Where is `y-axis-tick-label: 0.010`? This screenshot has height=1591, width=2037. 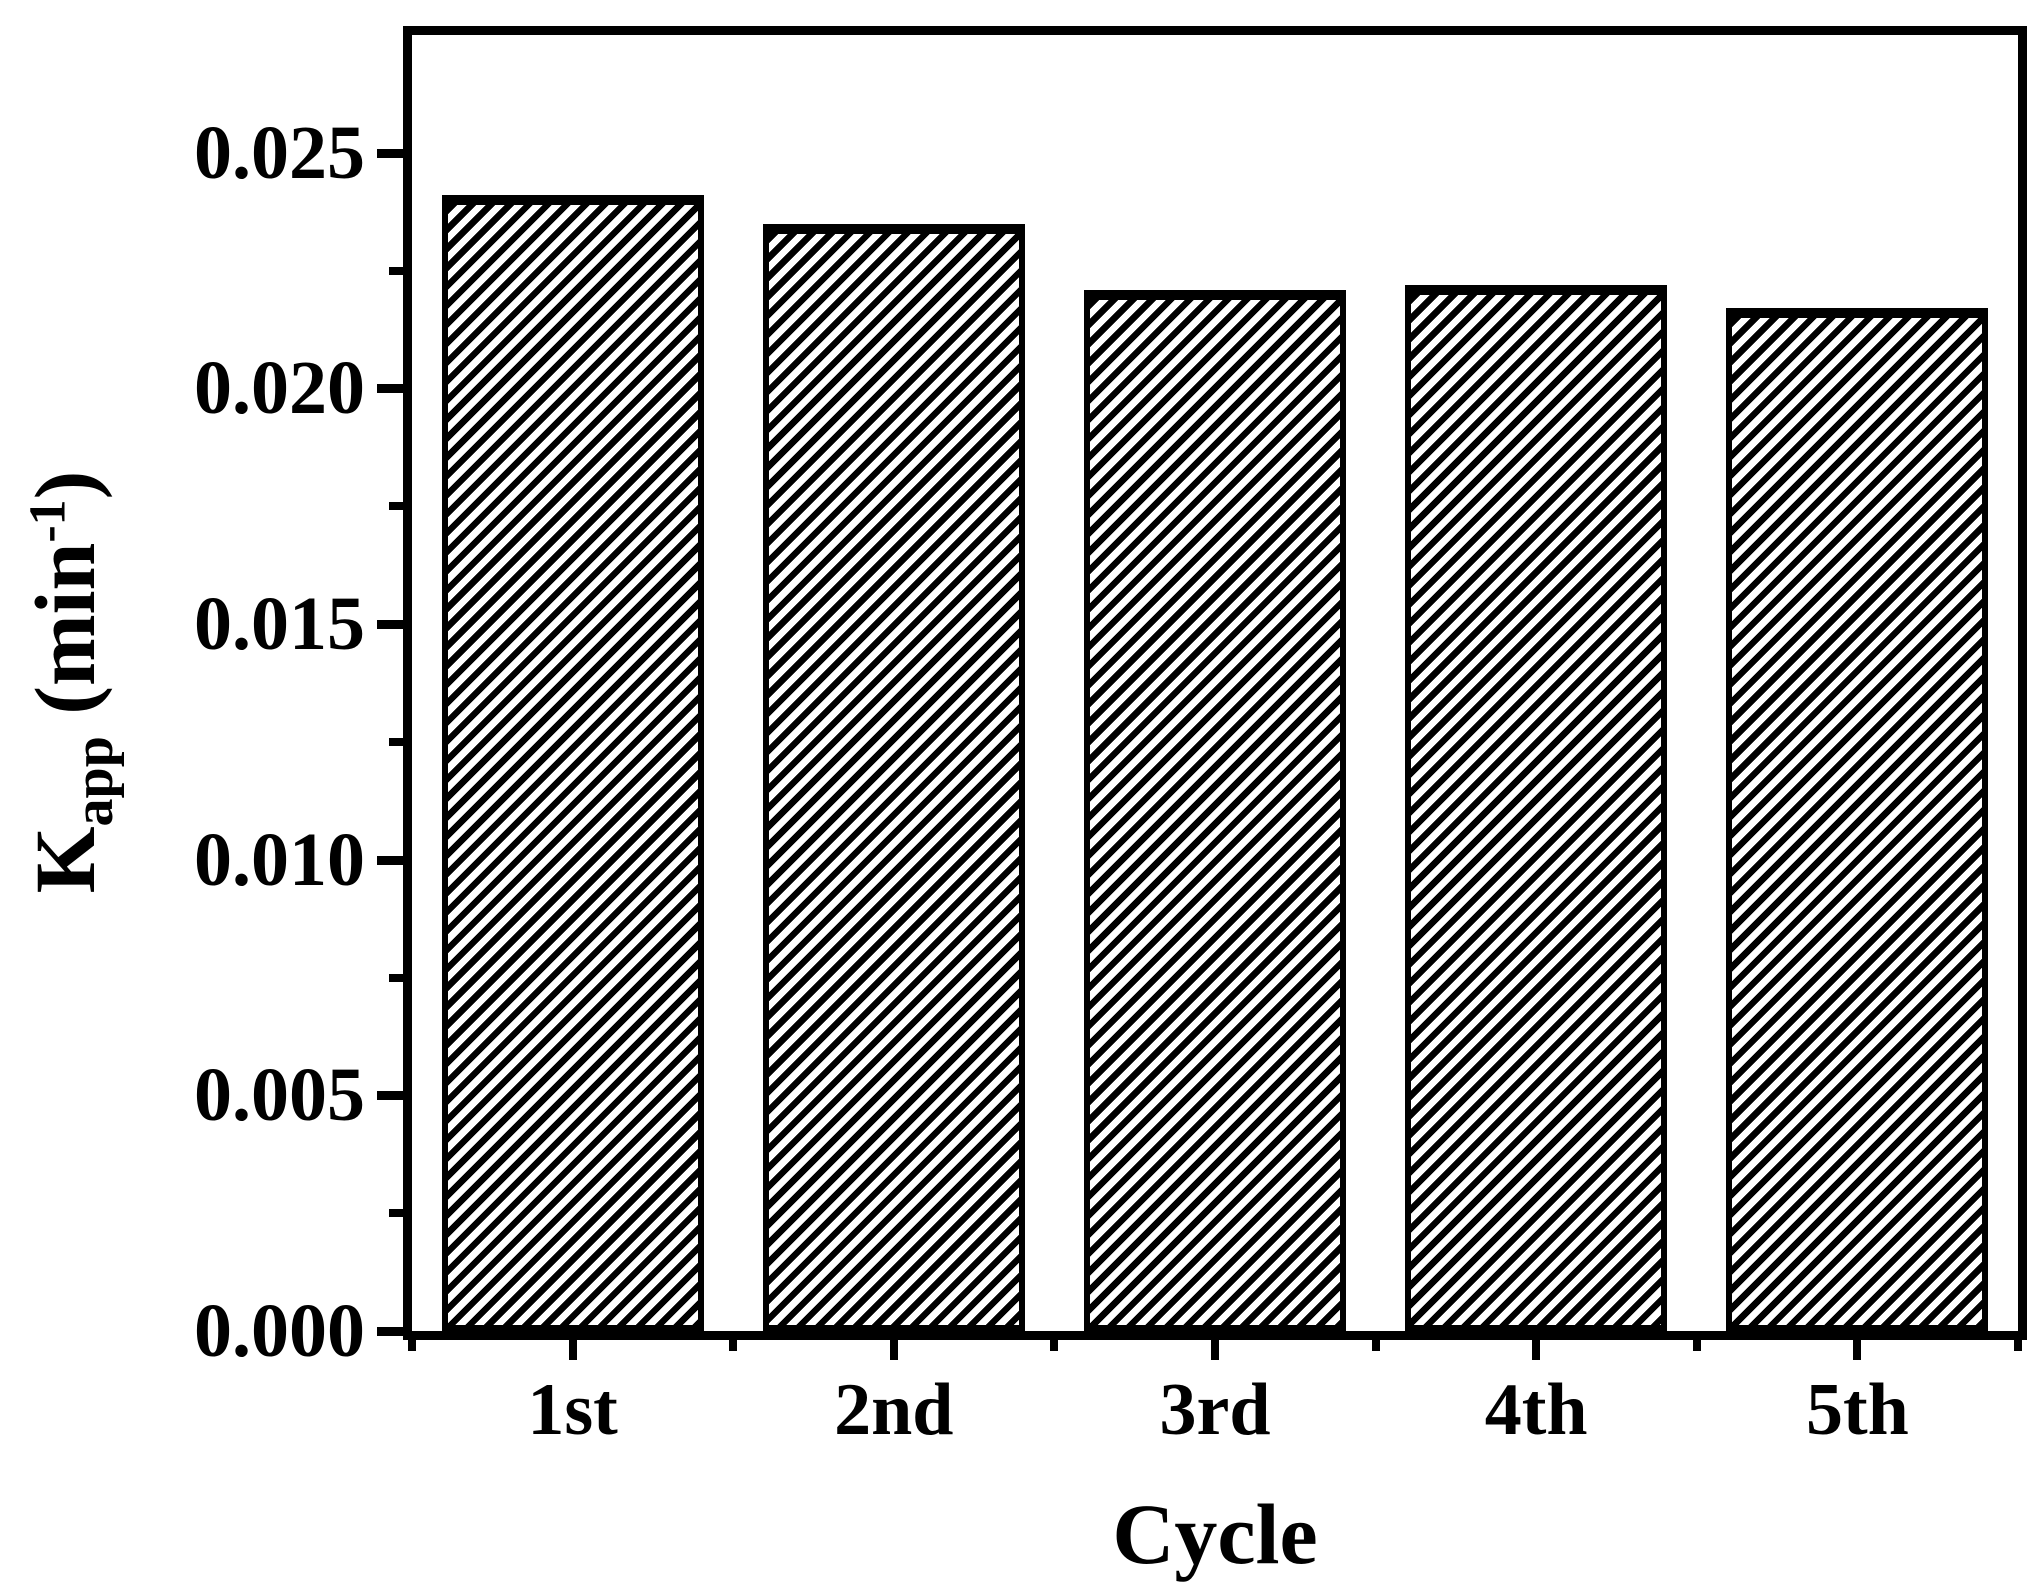 y-axis-tick-label: 0.010 is located at coordinates (279, 859).